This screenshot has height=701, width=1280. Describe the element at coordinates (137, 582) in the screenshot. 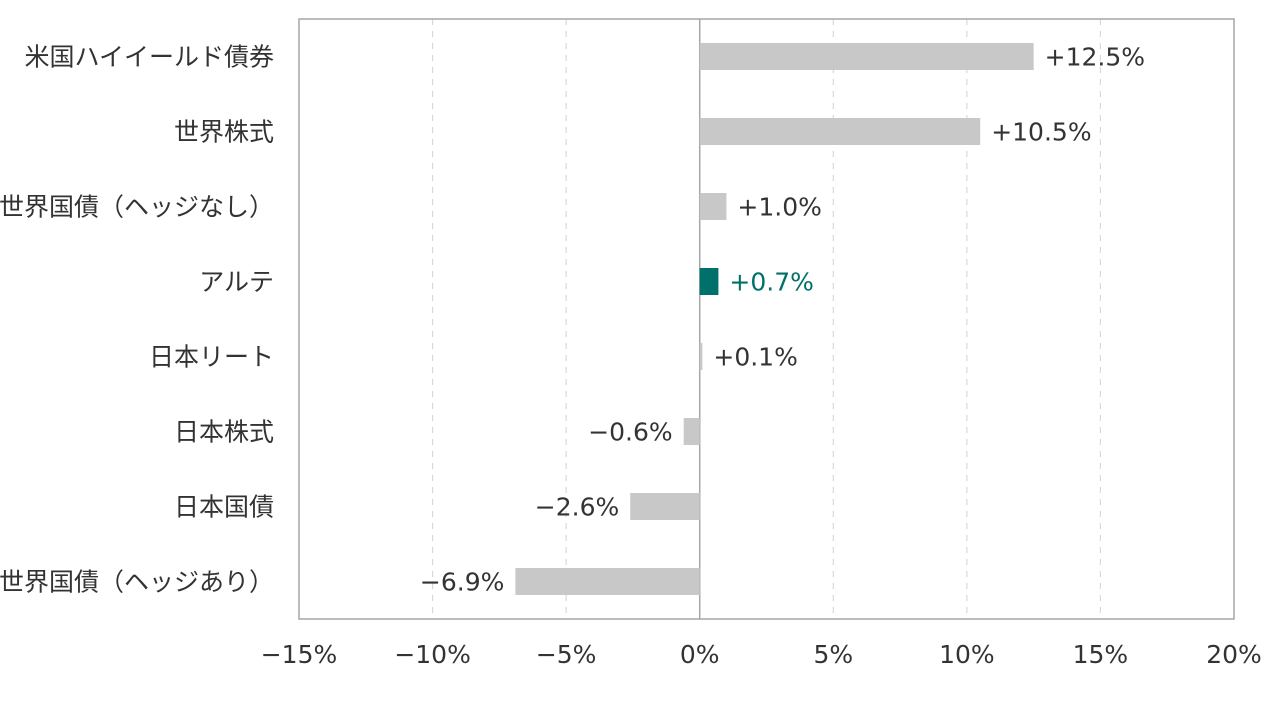

I see `category-label: 世界国債（ヘッジあり）` at that location.